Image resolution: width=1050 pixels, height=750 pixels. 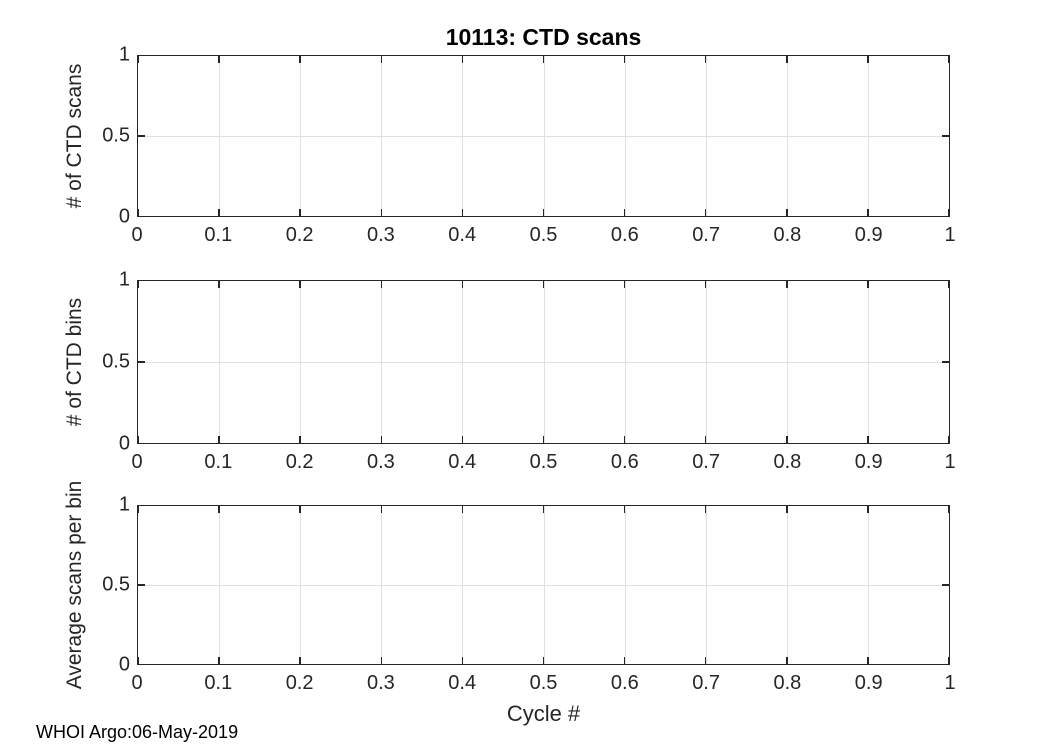 What do you see at coordinates (868, 683) in the screenshot?
I see `x-tick-label: 0.9` at bounding box center [868, 683].